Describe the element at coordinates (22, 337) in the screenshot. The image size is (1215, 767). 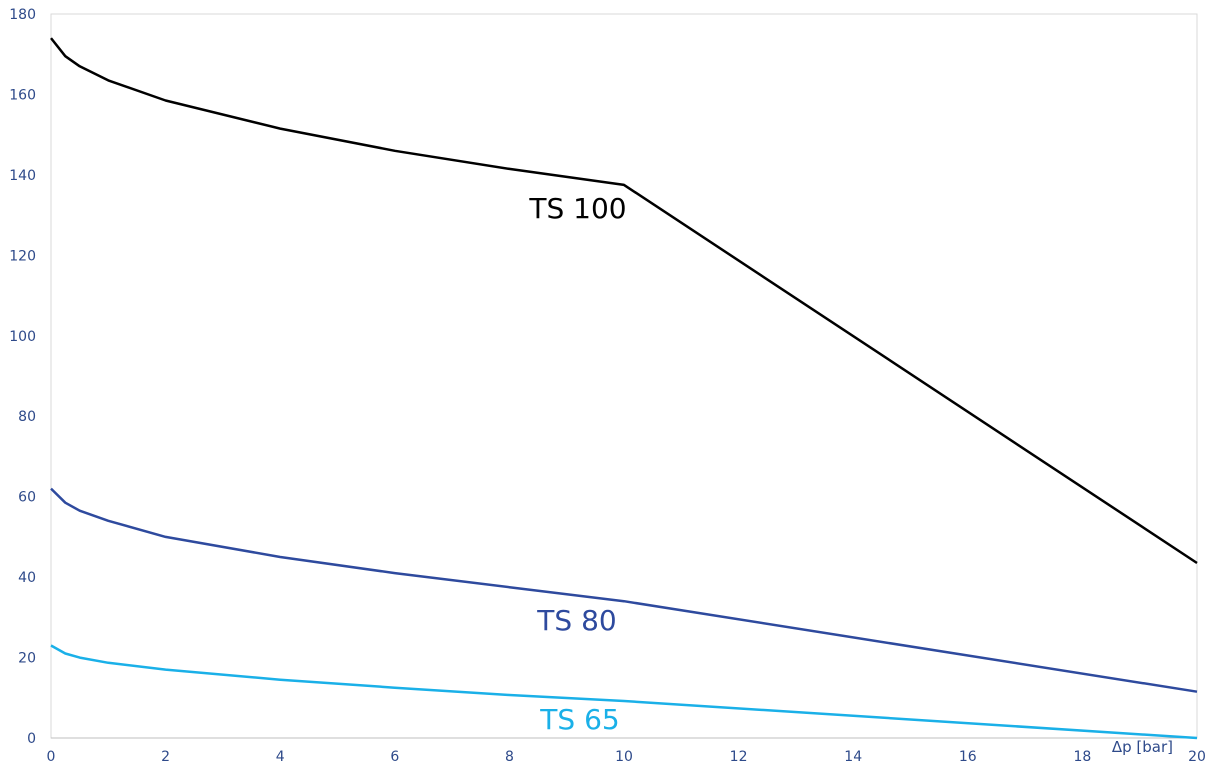
I see `y-tick-label: 100` at that location.